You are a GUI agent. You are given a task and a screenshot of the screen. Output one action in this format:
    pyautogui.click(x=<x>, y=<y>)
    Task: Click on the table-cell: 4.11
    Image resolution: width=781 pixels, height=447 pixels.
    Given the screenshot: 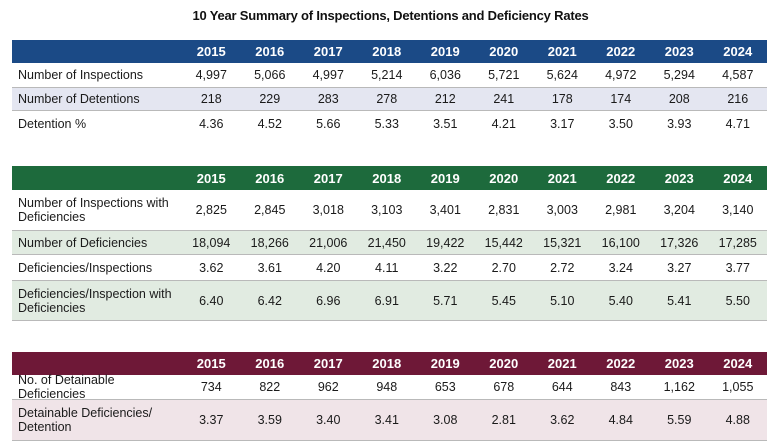 What is the action you would take?
    pyautogui.click(x=387, y=267)
    